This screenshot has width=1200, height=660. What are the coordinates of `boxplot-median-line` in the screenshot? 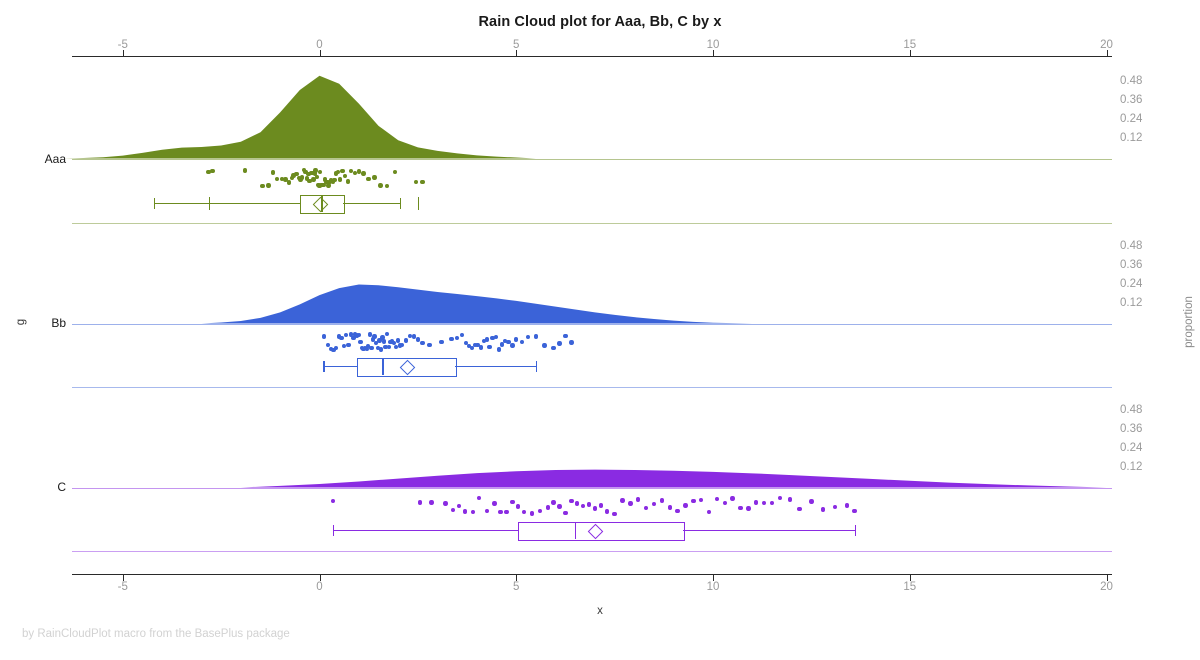 It's located at (322, 203).